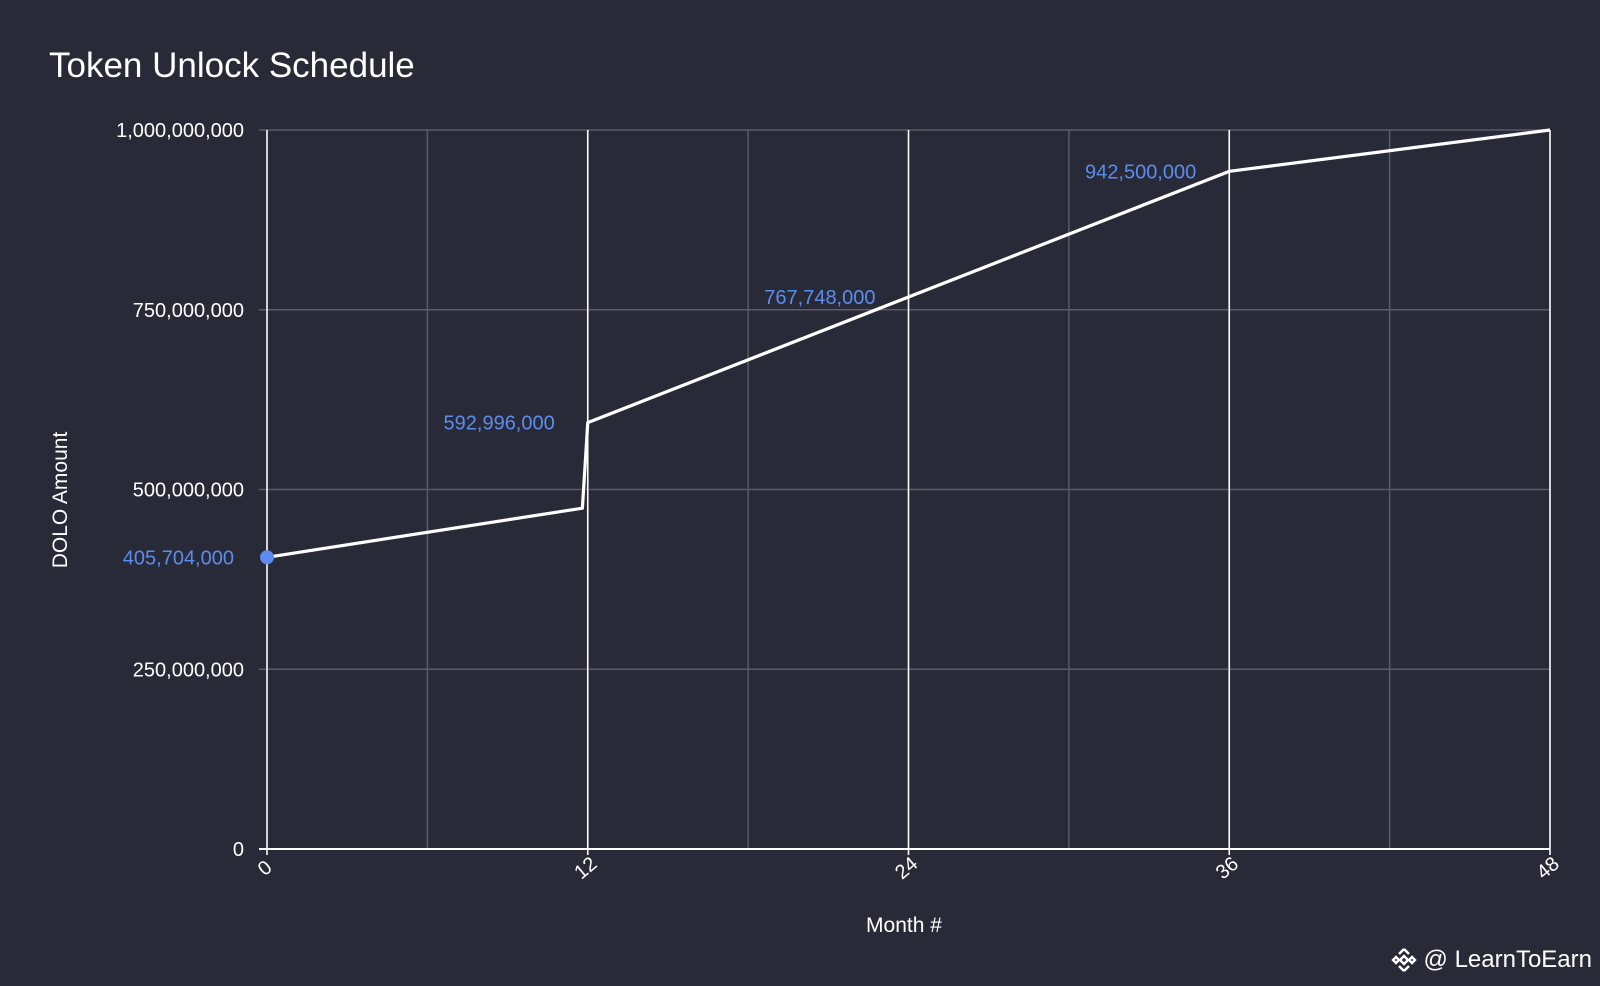 Image resolution: width=1600 pixels, height=986 pixels. I want to click on watermark: @ LearnToEarn, so click(1491, 960).